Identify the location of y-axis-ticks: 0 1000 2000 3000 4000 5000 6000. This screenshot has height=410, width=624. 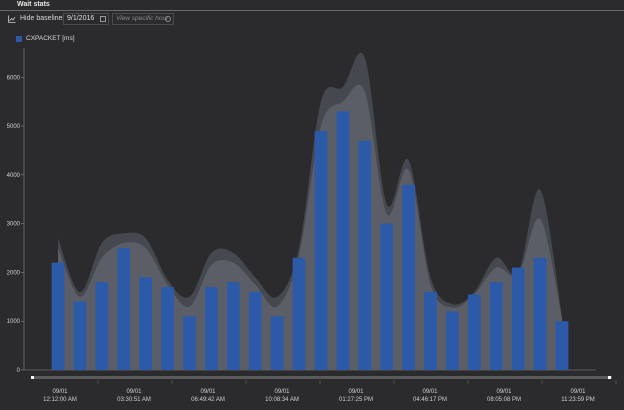
(15, 224).